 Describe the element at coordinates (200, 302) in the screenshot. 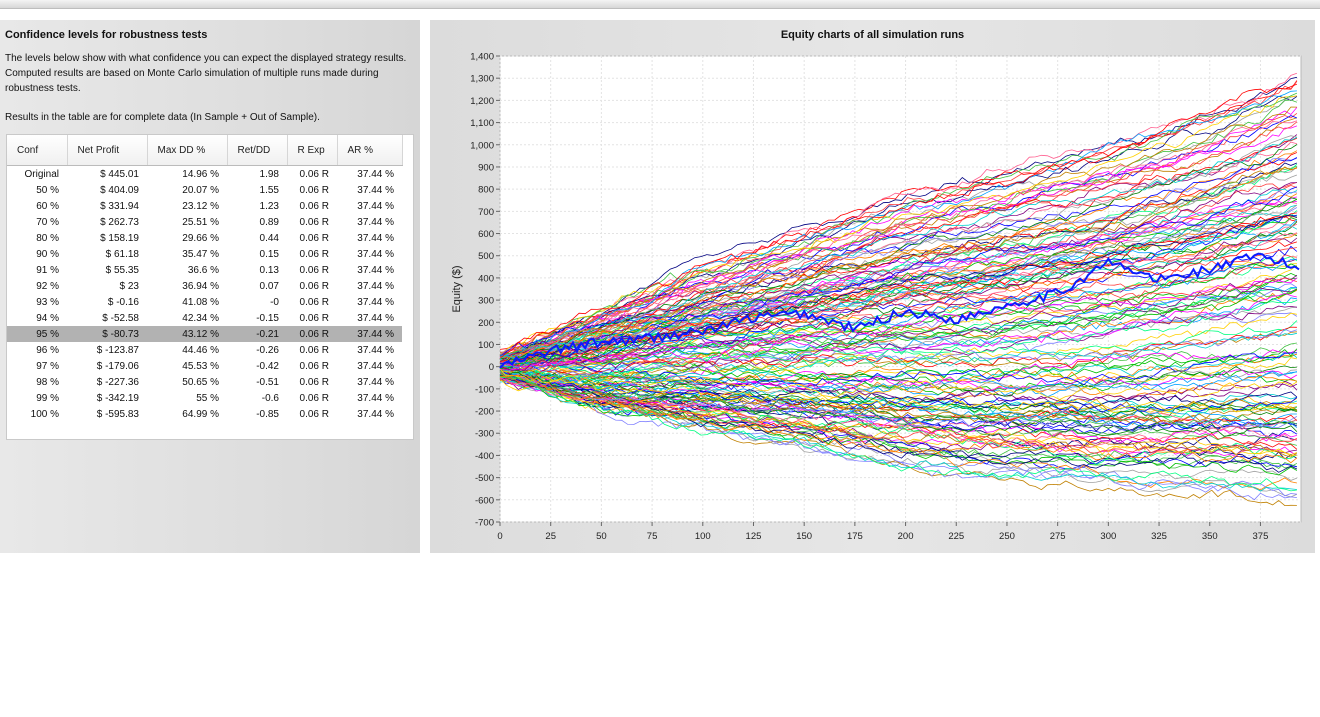

I see `table-cell: 41.08 %` at that location.